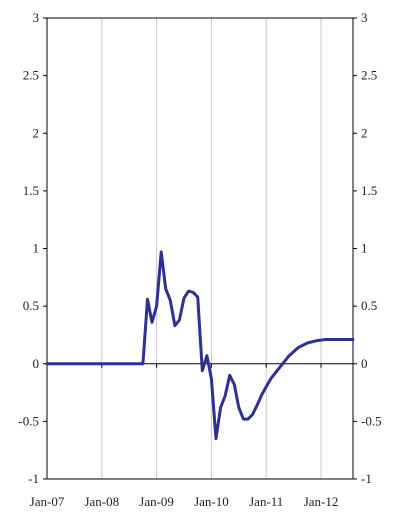  What do you see at coordinates (321, 501) in the screenshot?
I see `x-tick-label: Jan-12` at bounding box center [321, 501].